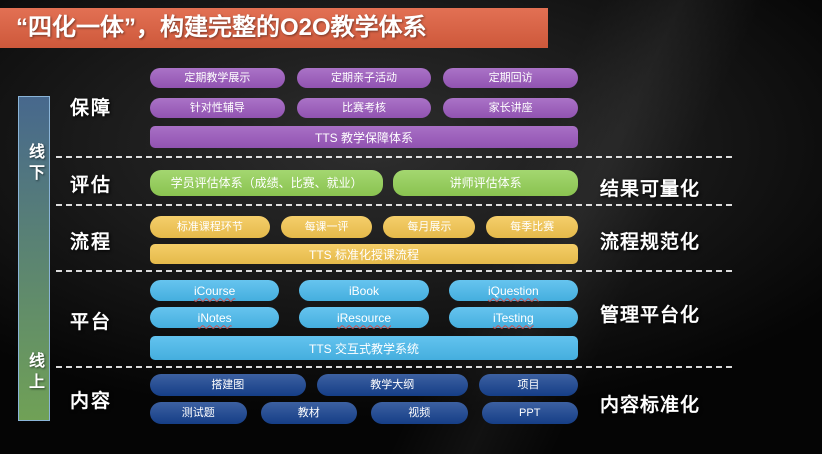 Image resolution: width=822 pixels, height=454 pixels. I want to click on pill-item: iResource, so click(364, 317).